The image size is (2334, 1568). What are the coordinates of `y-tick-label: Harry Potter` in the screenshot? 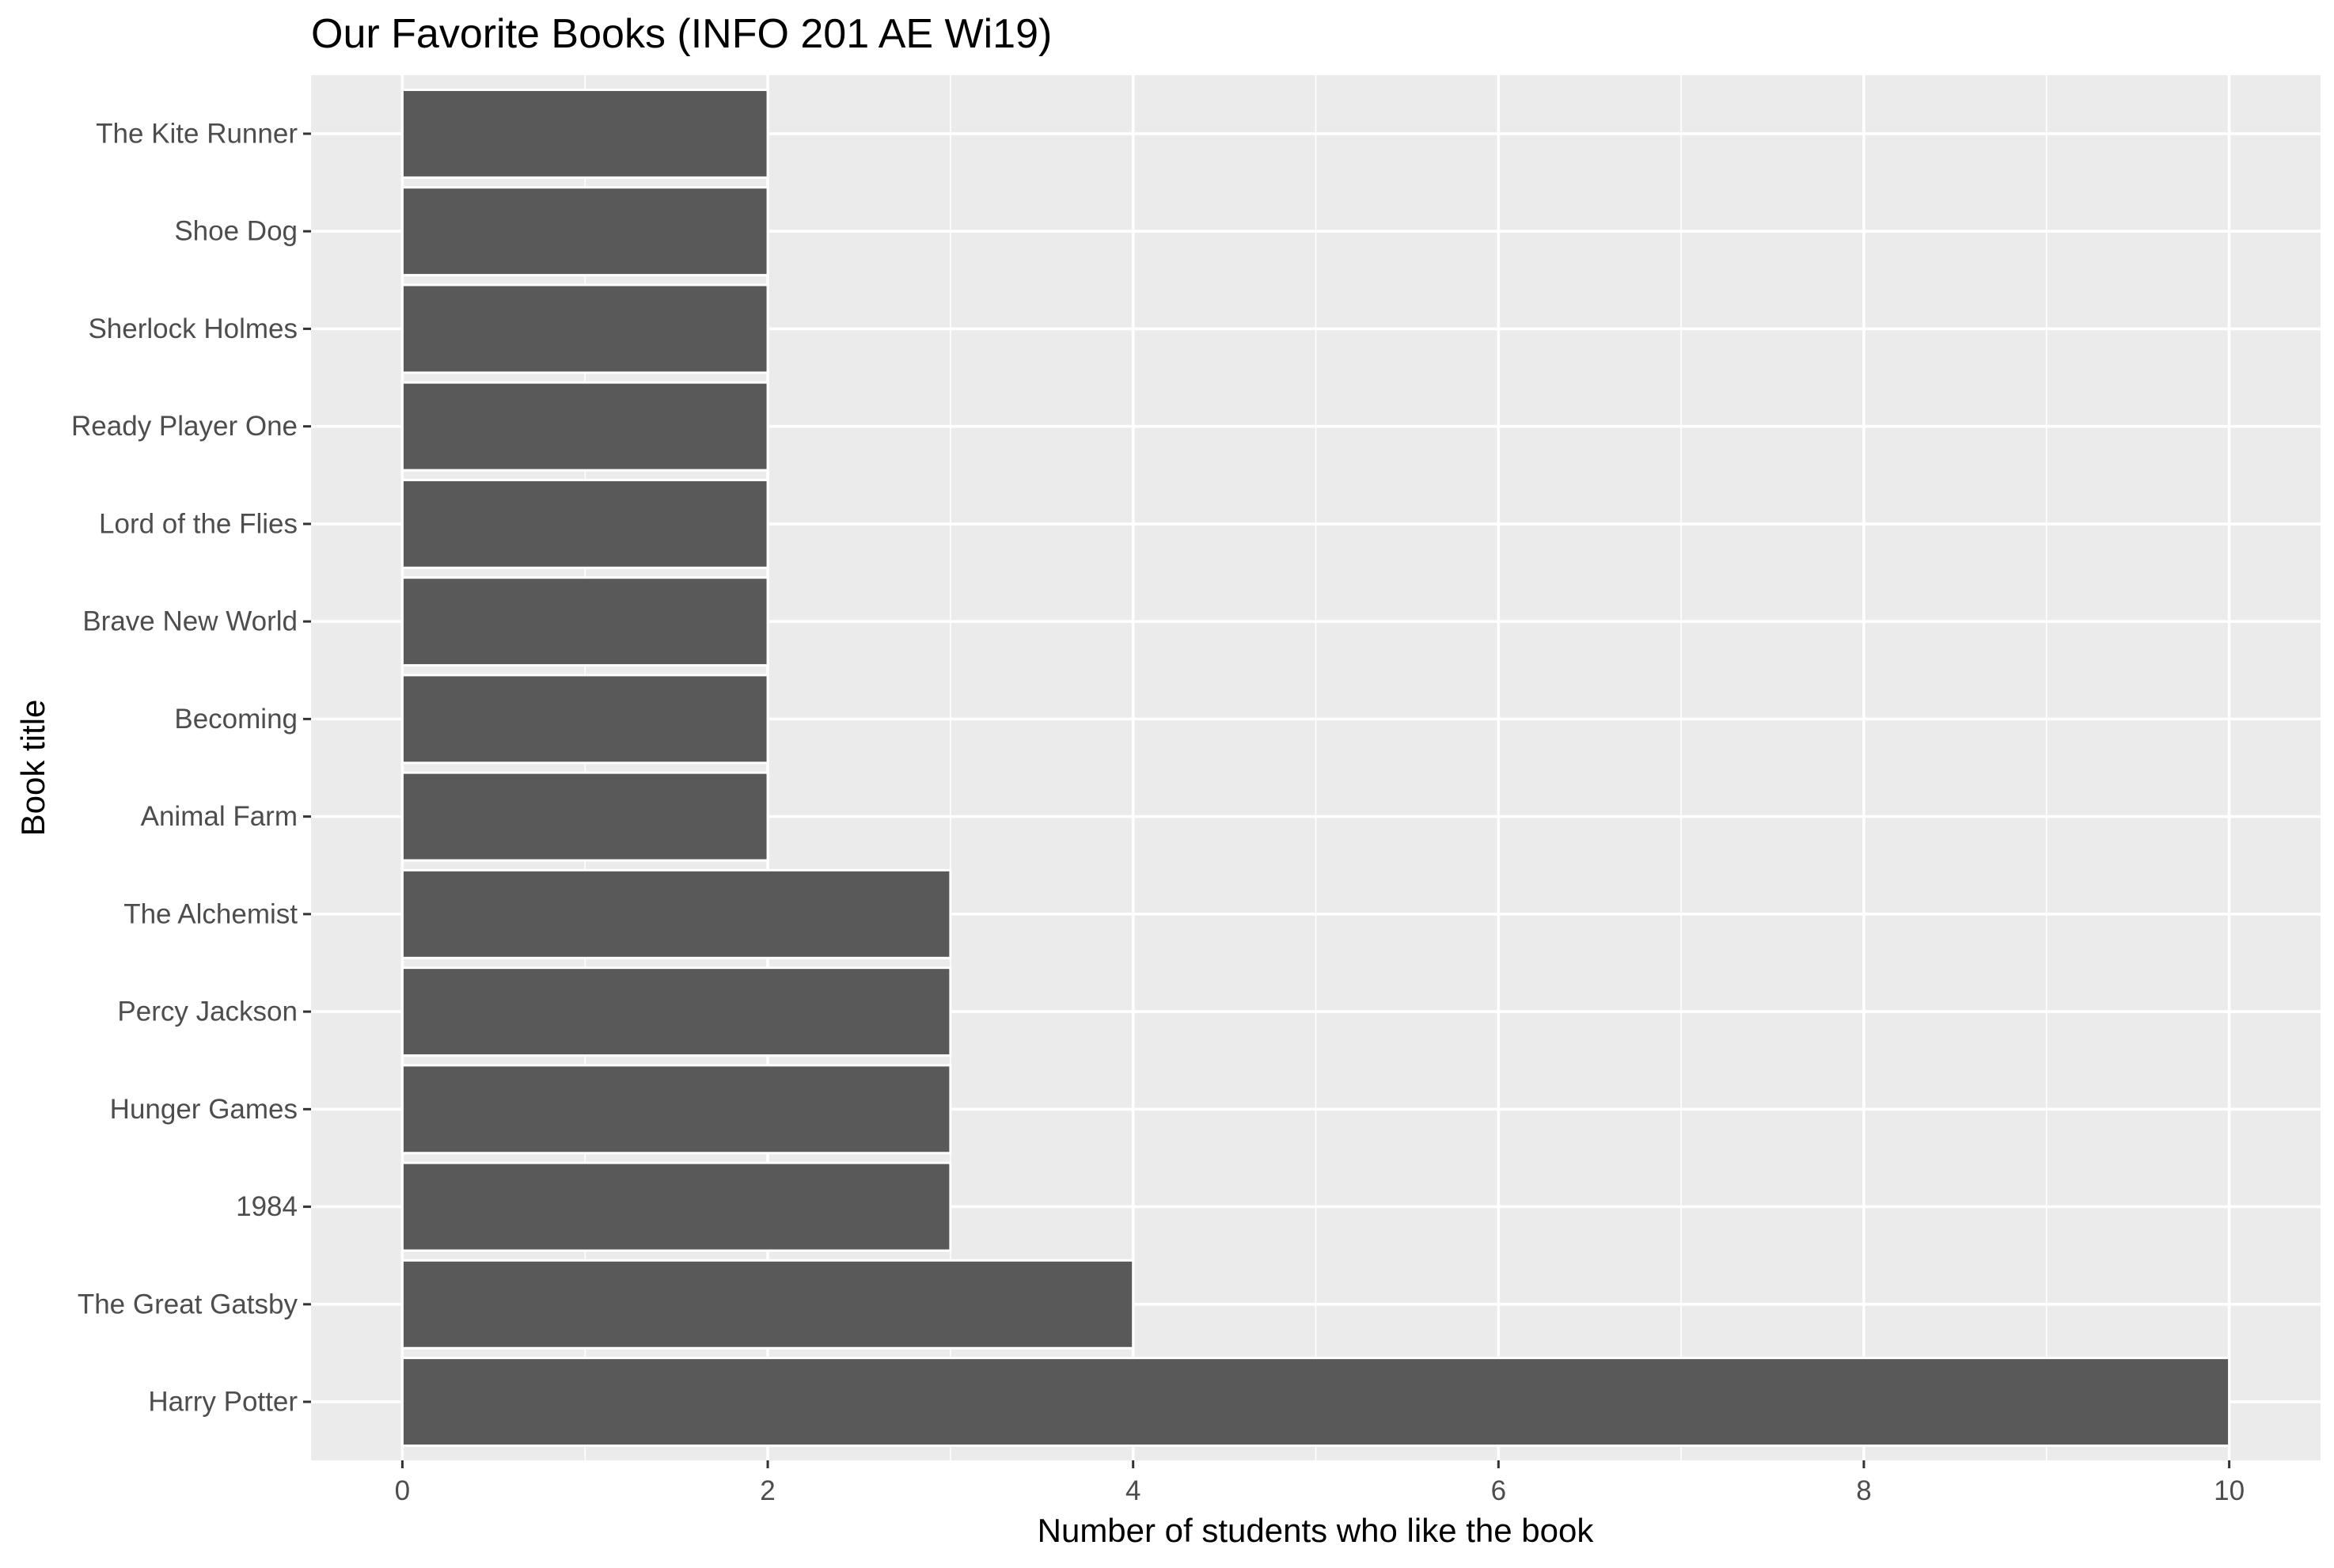 It's located at (223, 1402).